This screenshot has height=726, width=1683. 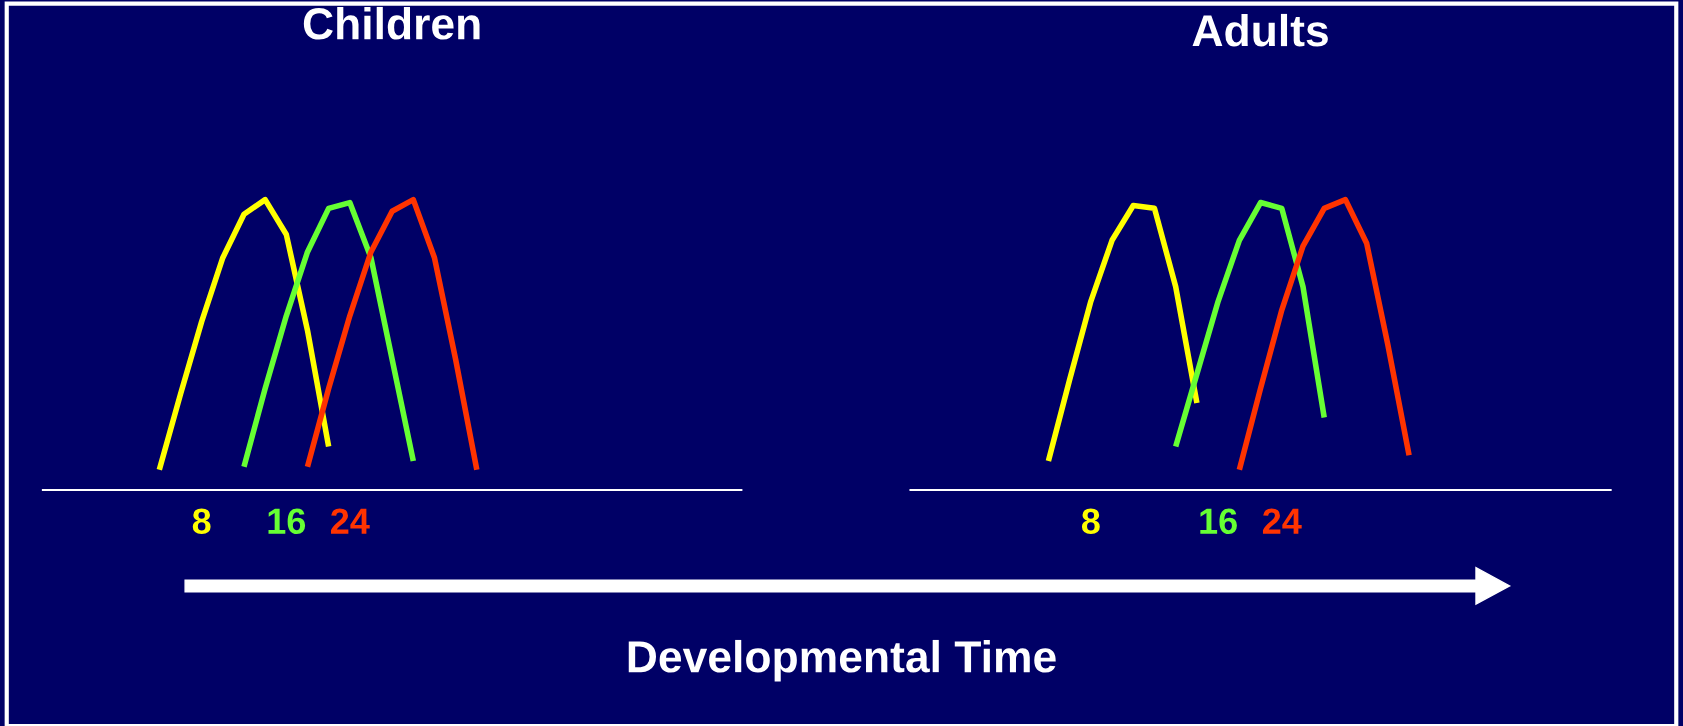 I want to click on chart-title: Children, so click(x=391, y=23).